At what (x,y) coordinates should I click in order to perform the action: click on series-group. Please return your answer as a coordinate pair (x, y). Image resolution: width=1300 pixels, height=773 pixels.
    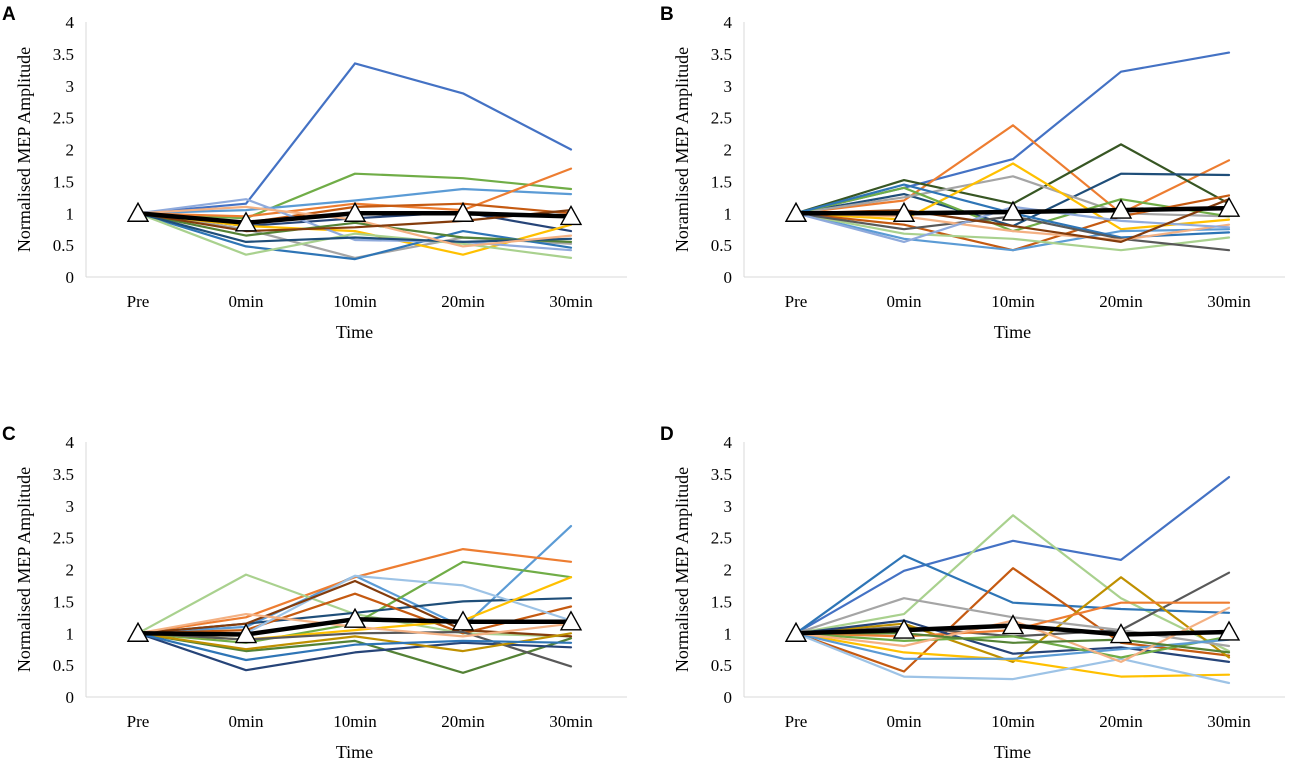
    Looking at the image, I should click on (354, 599).